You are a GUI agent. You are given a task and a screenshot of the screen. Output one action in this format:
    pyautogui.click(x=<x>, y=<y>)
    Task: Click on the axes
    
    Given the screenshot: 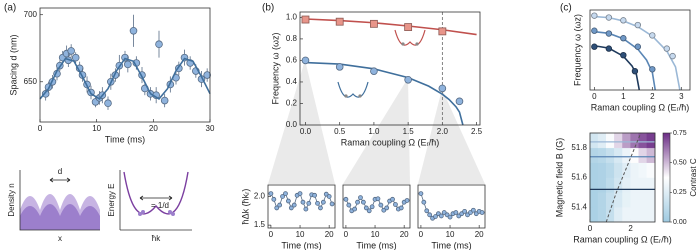 What is the action you would take?
    pyautogui.click(x=155, y=200)
    